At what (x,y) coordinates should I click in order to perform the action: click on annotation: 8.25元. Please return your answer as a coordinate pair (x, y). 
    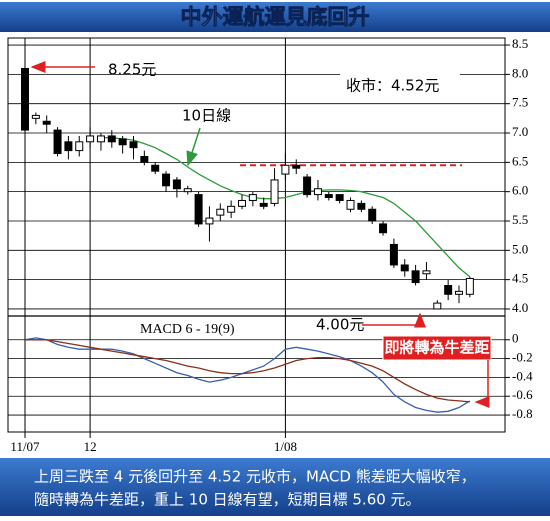
    Looking at the image, I should click on (132, 70).